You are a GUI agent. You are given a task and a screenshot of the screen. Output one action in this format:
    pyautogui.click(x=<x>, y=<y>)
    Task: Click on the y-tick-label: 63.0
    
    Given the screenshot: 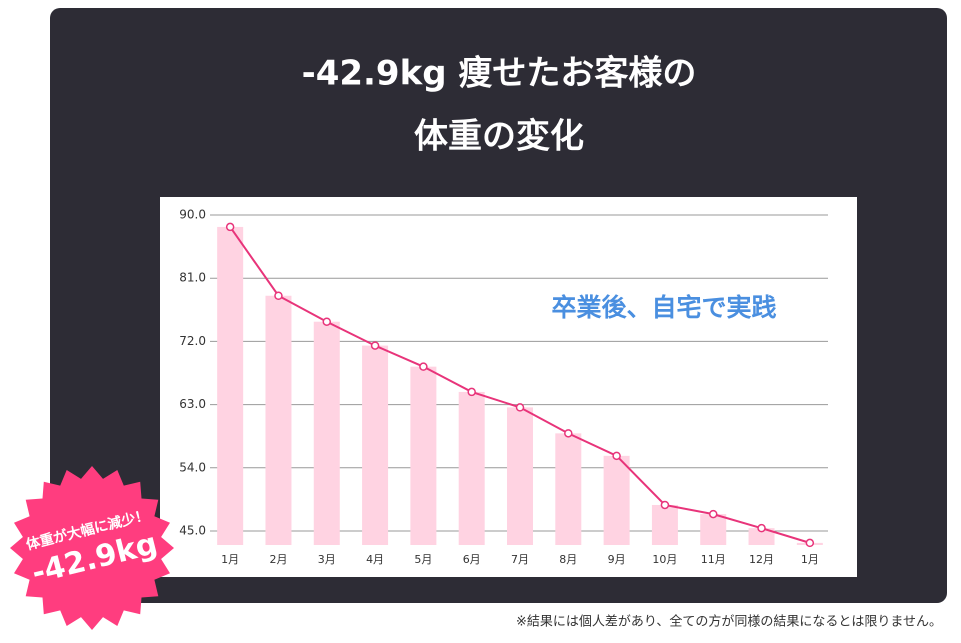 What is the action you would take?
    pyautogui.click(x=192, y=404)
    